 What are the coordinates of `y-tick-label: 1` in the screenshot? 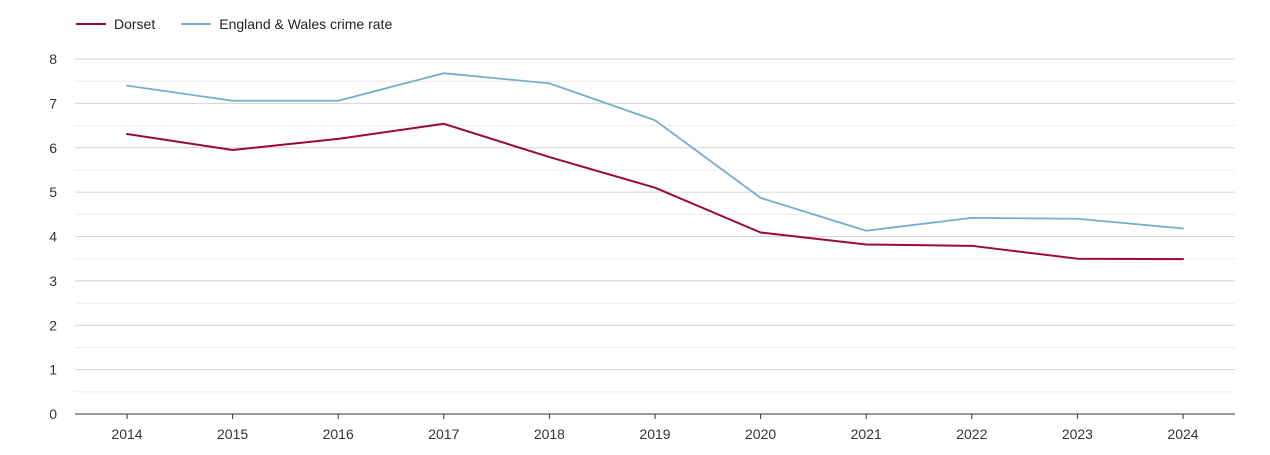 It's located at (53, 370).